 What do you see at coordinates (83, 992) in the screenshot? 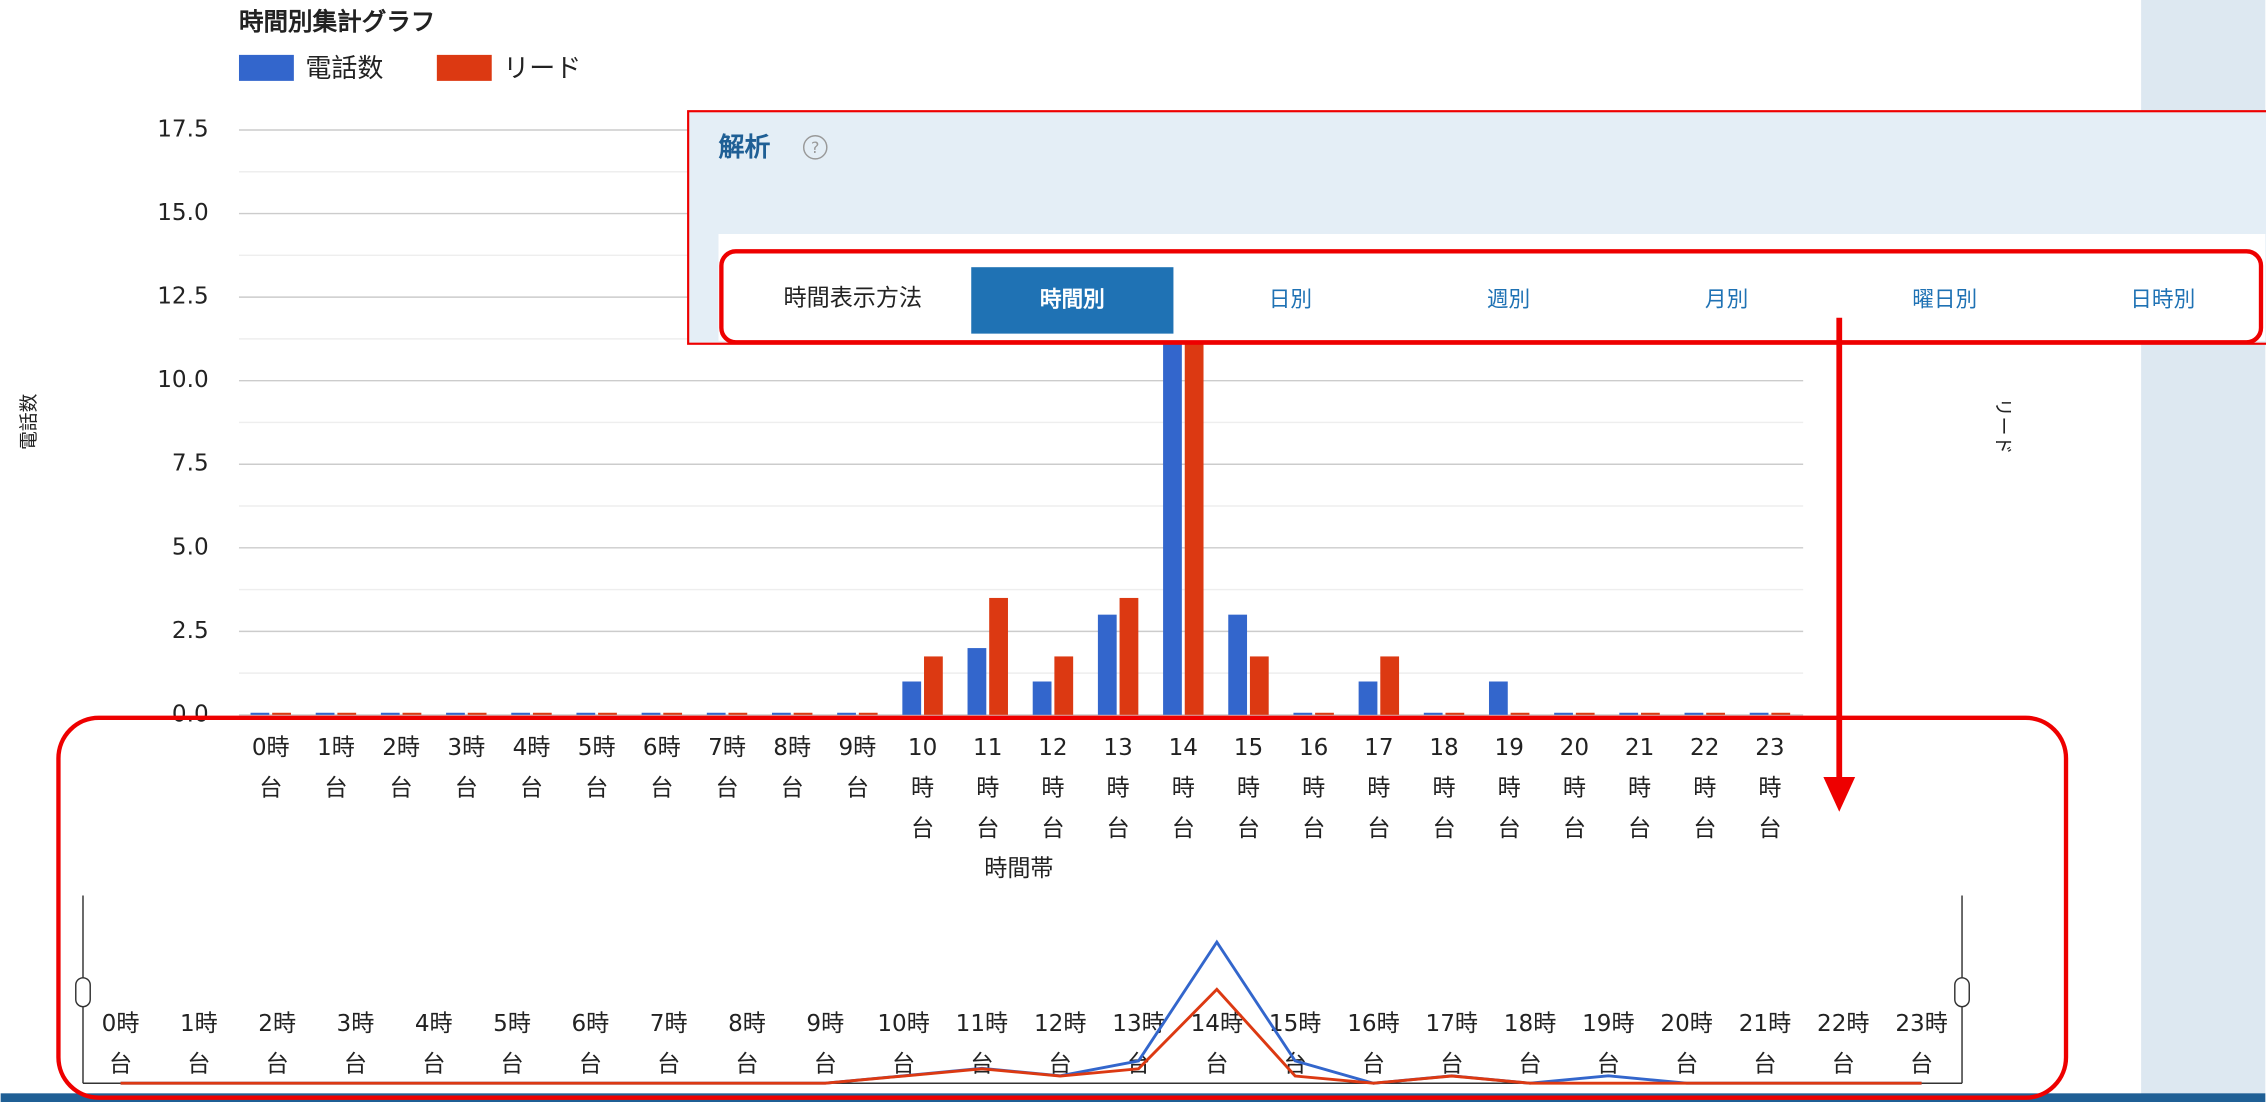
I see `nav-grip-left` at bounding box center [83, 992].